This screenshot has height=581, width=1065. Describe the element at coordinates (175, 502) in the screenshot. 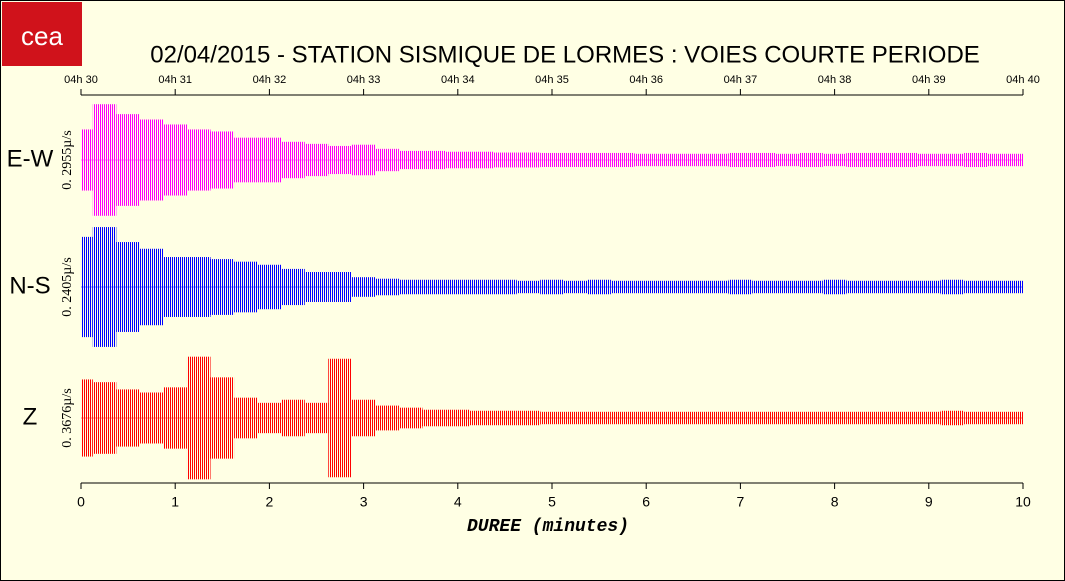

I see `x-tick-label: 1` at that location.